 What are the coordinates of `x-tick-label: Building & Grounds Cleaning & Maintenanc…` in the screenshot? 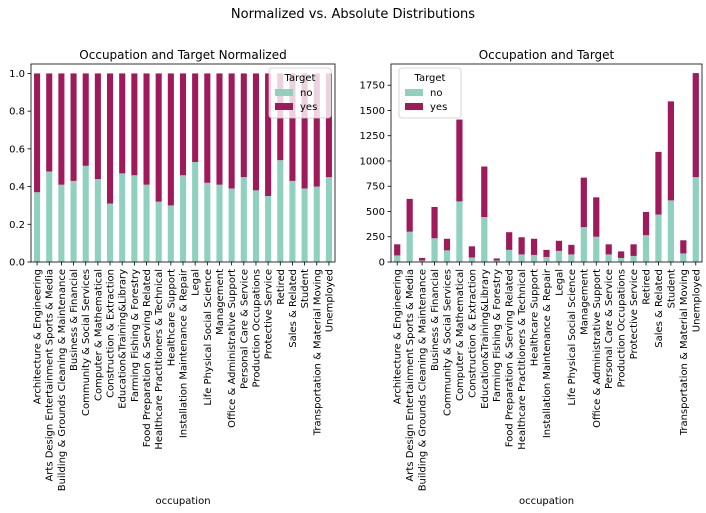 It's located at (62, 380).